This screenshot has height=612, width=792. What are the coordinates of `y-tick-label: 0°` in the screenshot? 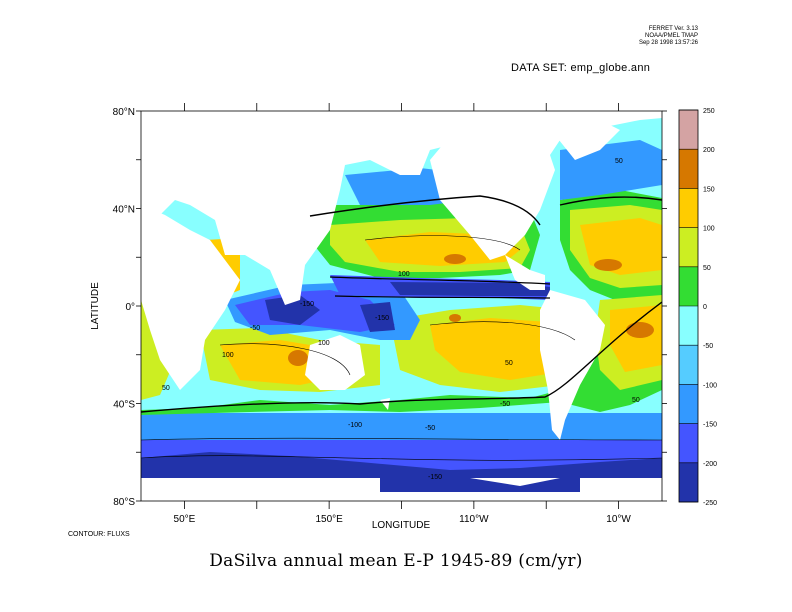 It's located at (130, 307).